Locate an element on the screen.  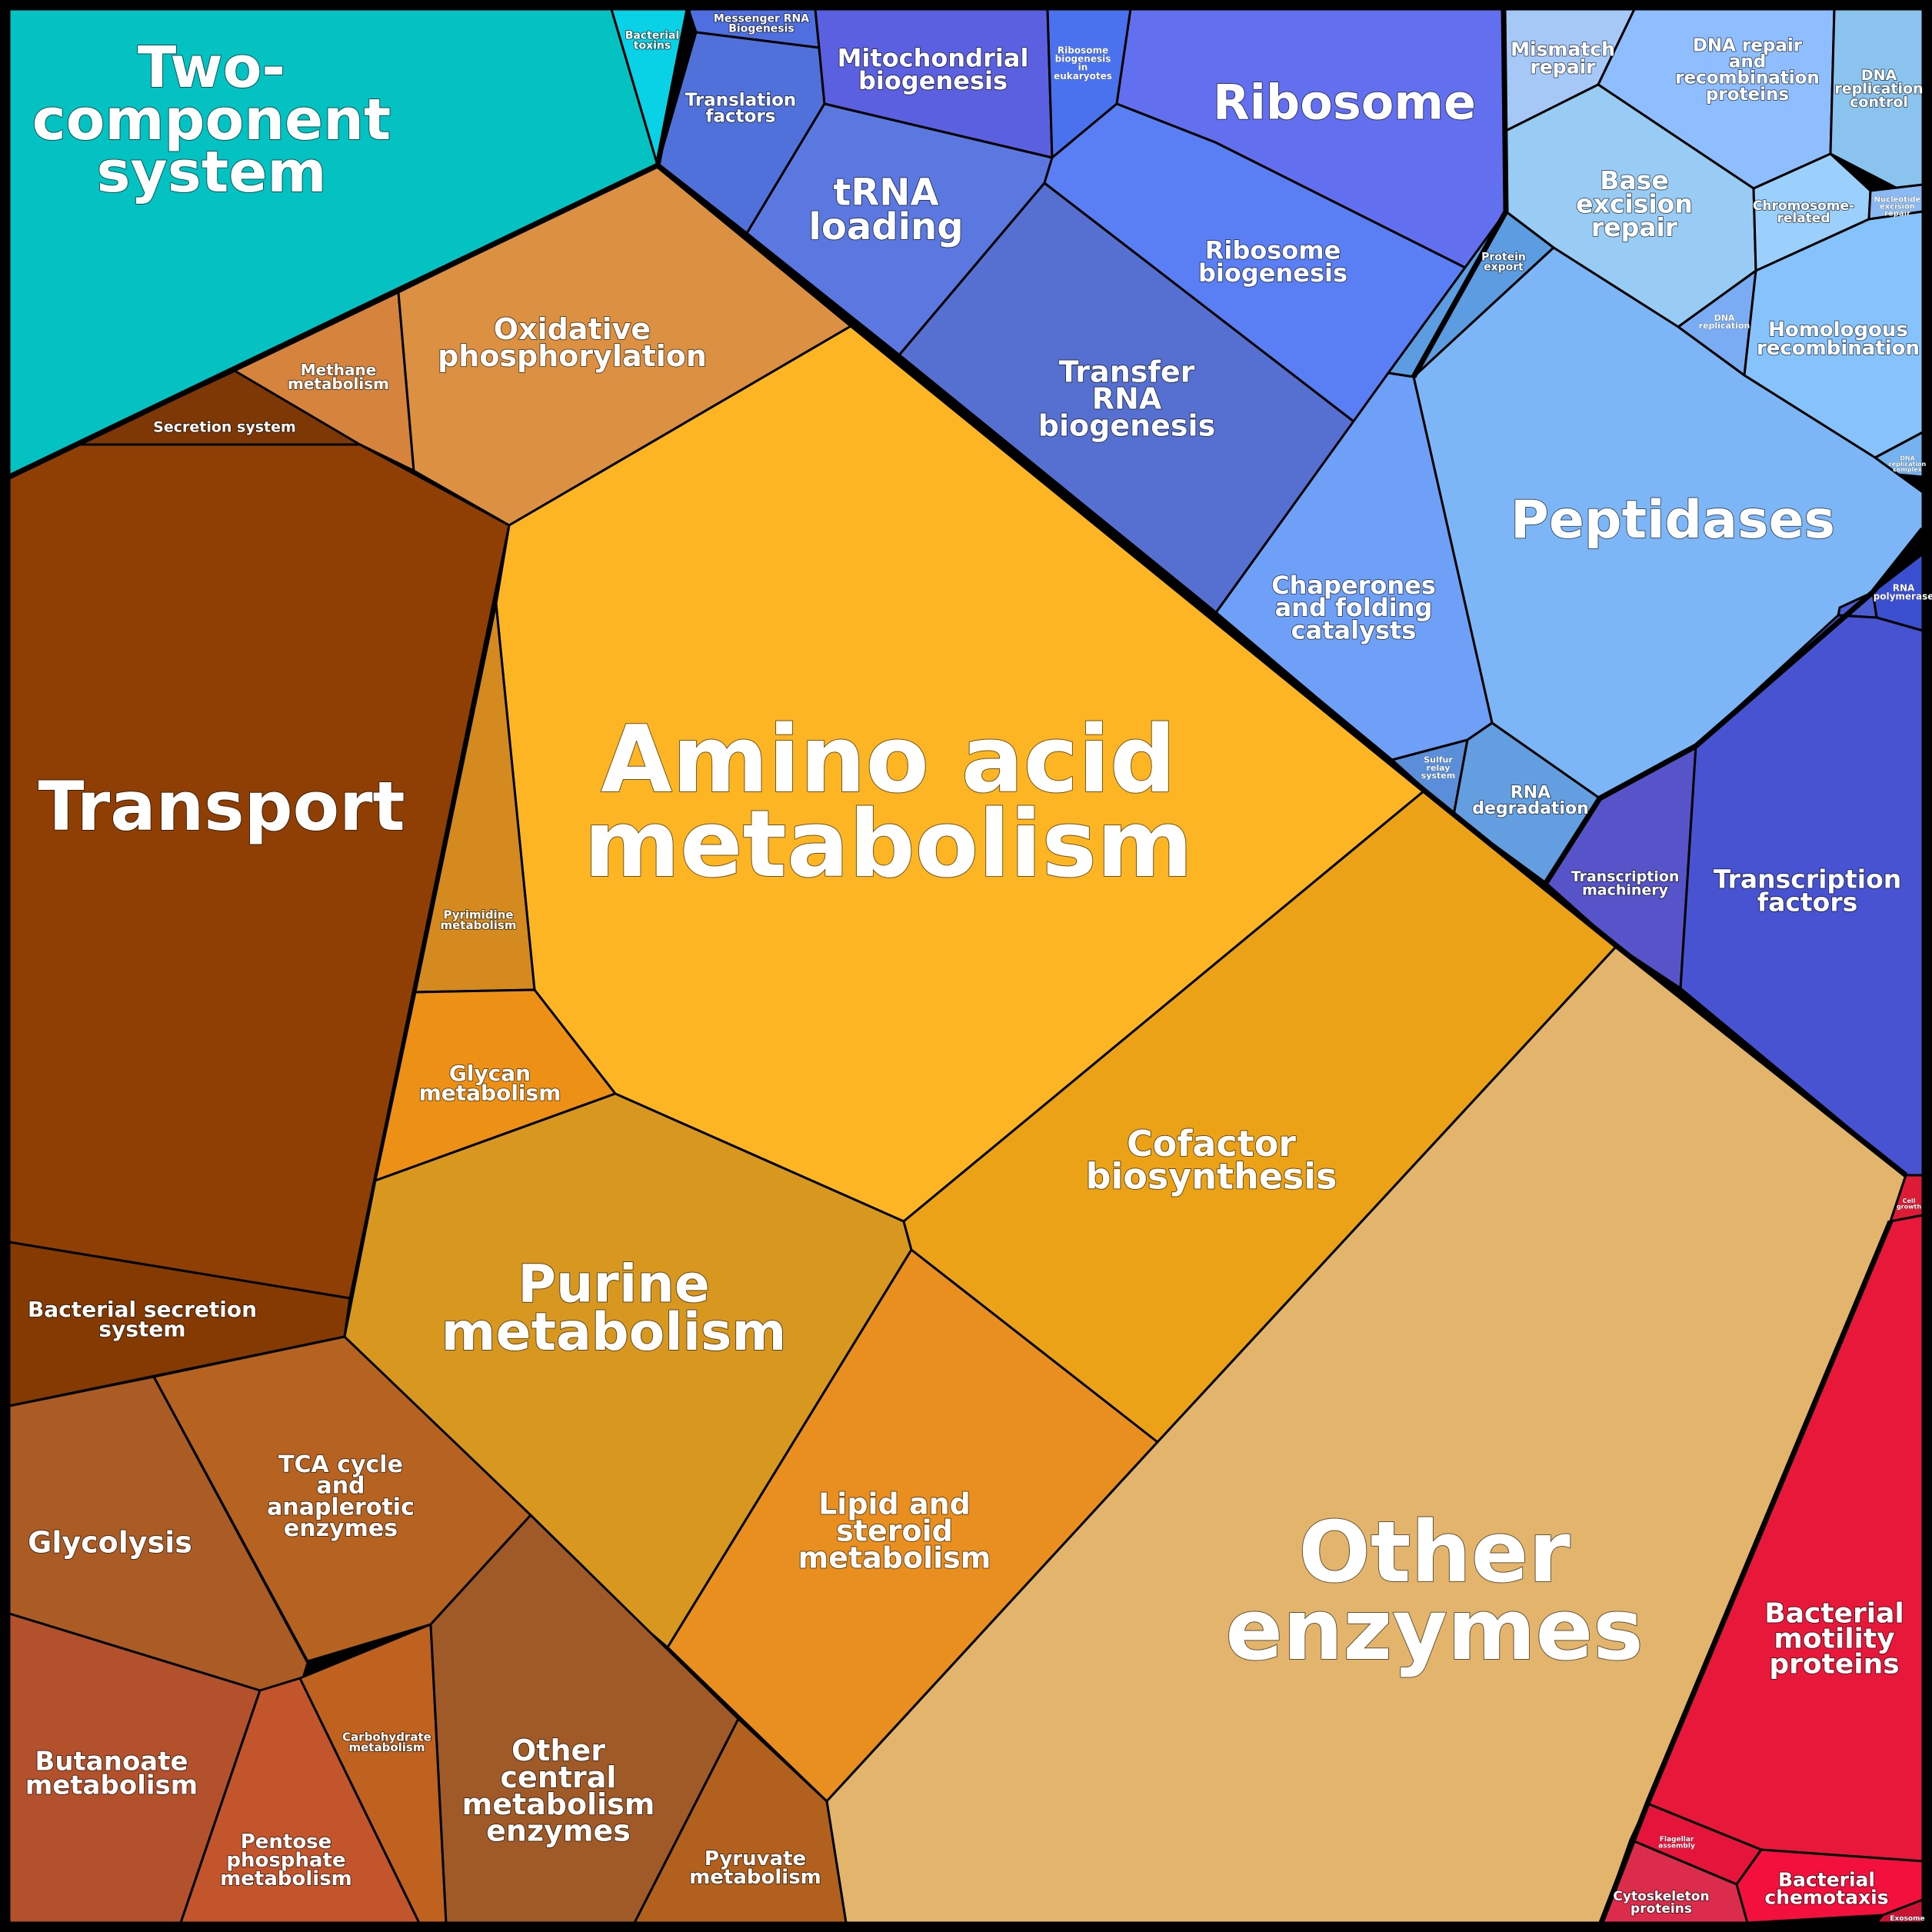
label-bacterial-toxins: Bacterial toxins is located at coordinates (652, 41).